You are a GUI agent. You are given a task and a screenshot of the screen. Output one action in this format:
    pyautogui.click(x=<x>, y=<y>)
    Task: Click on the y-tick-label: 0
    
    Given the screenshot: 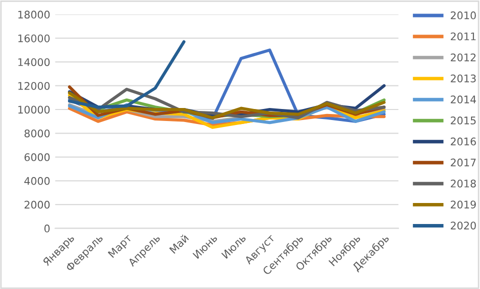 What is the action you would take?
    pyautogui.click(x=47, y=228)
    